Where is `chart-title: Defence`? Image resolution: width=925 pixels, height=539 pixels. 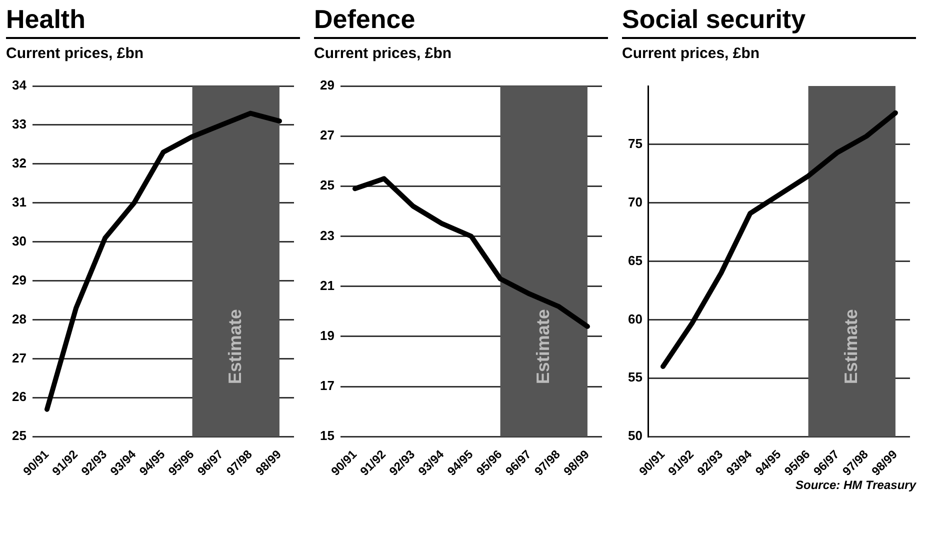 chart-title: Defence is located at coordinates (461, 21).